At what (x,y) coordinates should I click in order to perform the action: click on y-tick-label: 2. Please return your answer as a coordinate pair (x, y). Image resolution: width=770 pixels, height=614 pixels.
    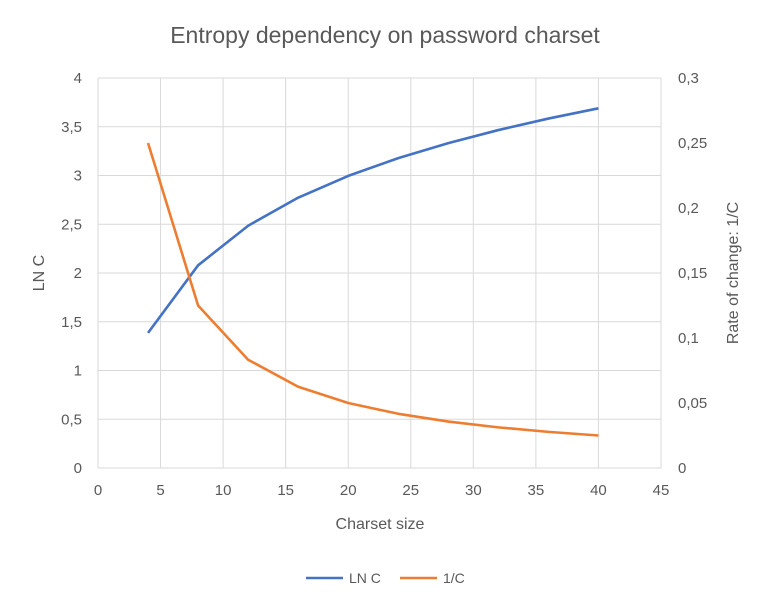
    Looking at the image, I should click on (78, 273).